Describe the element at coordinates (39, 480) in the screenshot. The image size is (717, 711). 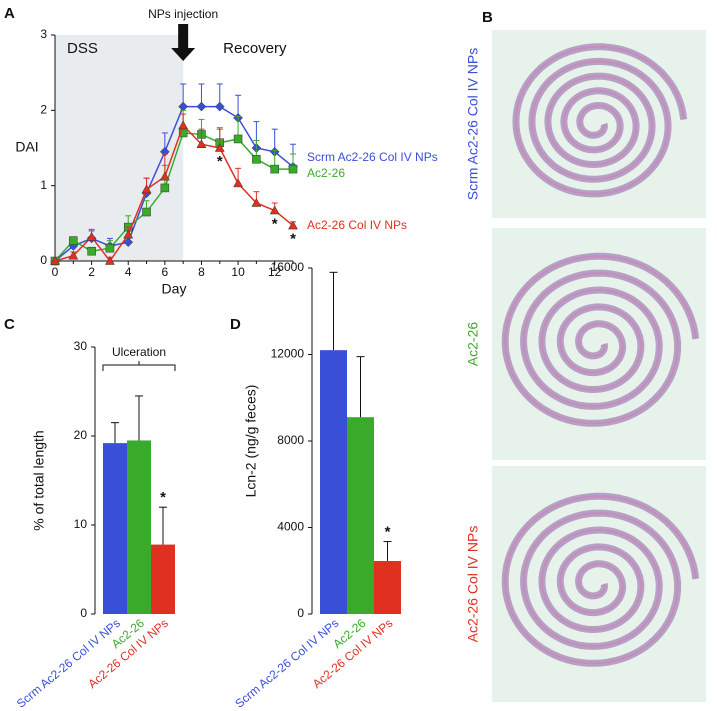
I see `y-axis-label: % of total length` at that location.